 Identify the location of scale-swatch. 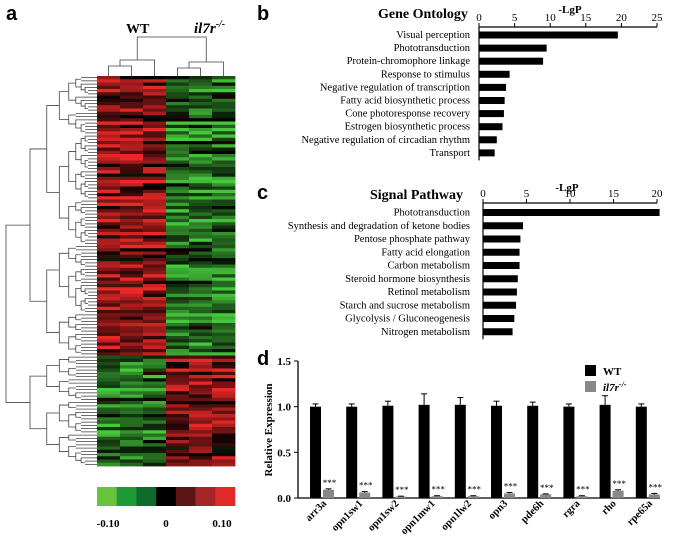
(205, 496).